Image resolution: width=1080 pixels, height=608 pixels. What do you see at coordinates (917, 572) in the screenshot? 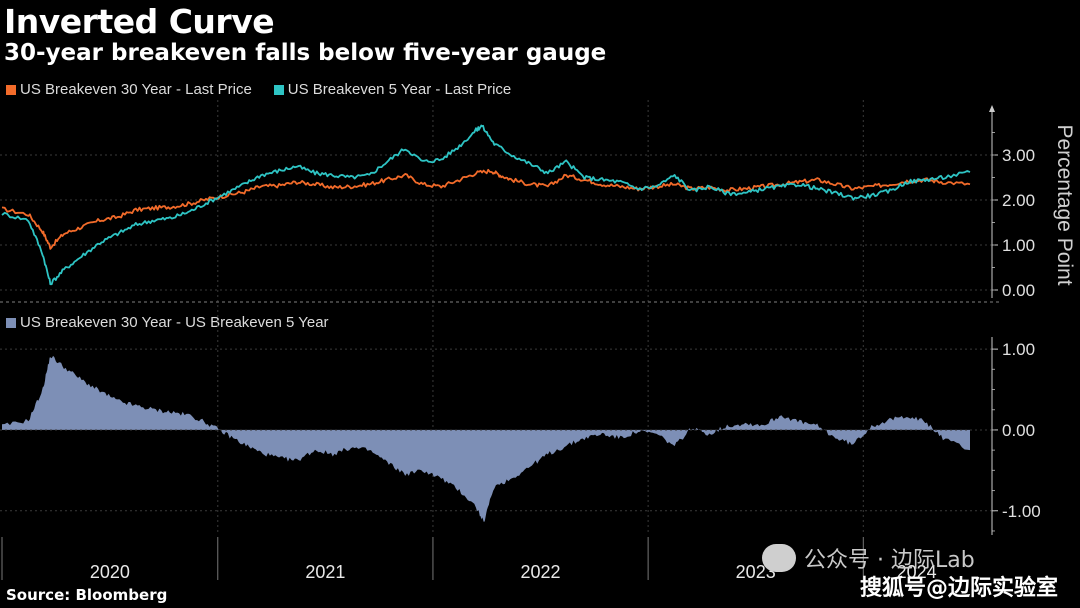
I see `x-tick-label: 2024` at bounding box center [917, 572].